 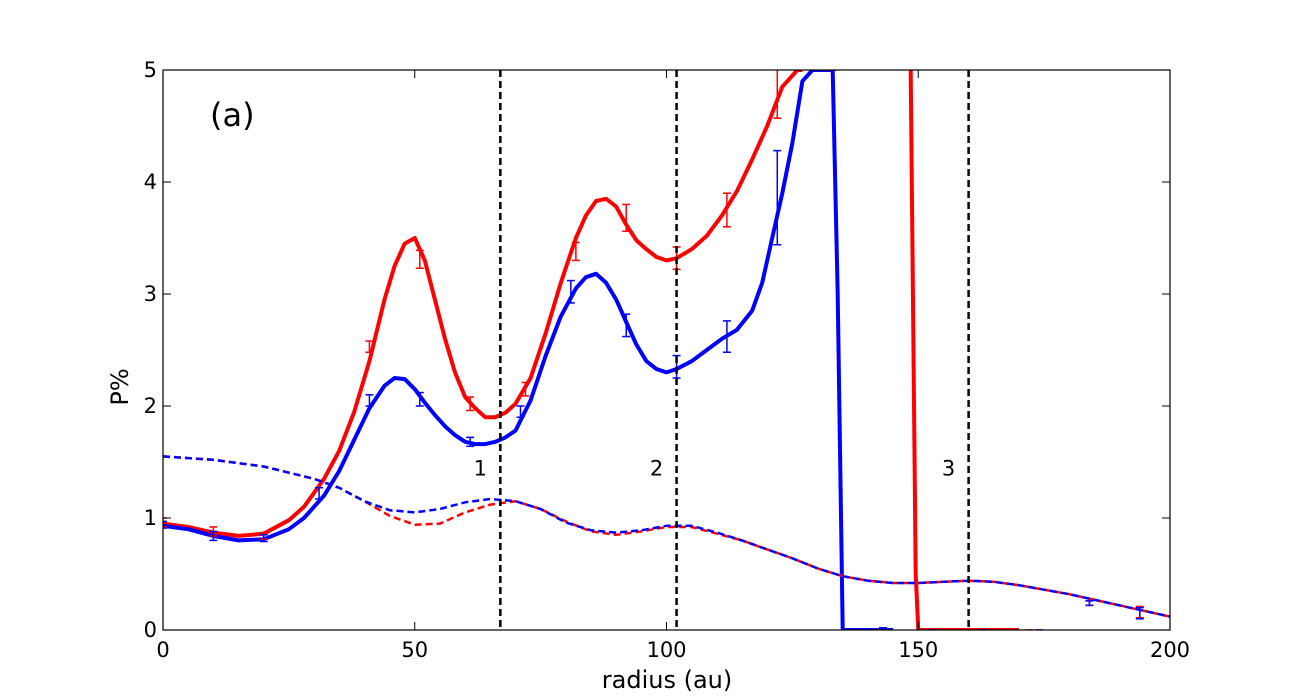 I want to click on x-axis-title: radius (au), so click(x=667, y=680).